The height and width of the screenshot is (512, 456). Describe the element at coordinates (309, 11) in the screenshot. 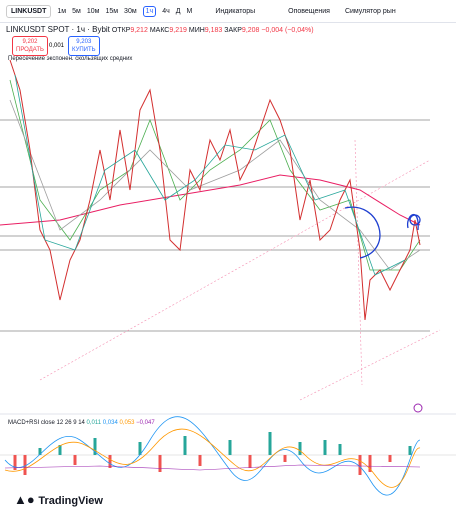

I see `alerts-button: Оповещения` at that location.